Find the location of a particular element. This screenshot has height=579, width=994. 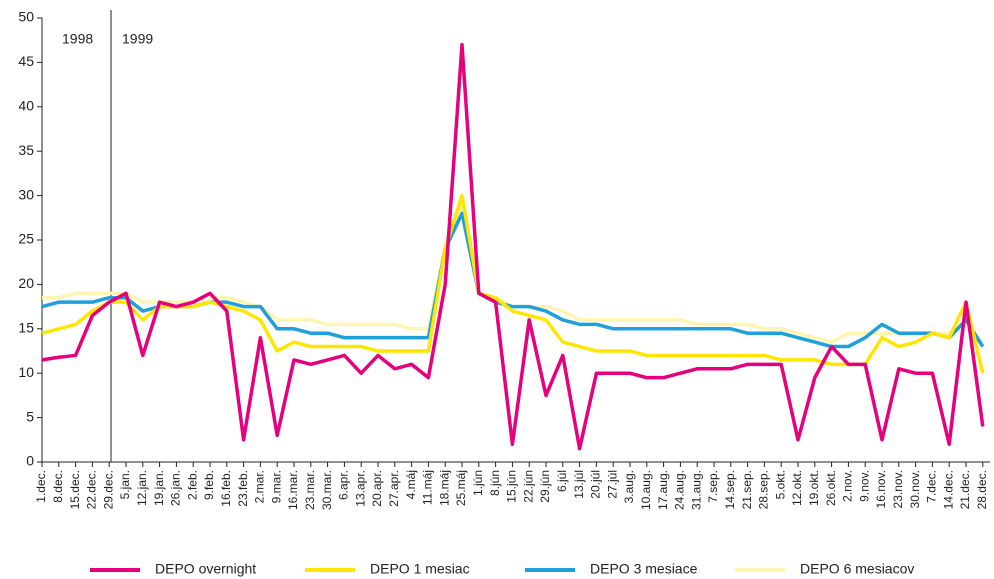

x-tick-label: 19.jan. is located at coordinates (159, 488).